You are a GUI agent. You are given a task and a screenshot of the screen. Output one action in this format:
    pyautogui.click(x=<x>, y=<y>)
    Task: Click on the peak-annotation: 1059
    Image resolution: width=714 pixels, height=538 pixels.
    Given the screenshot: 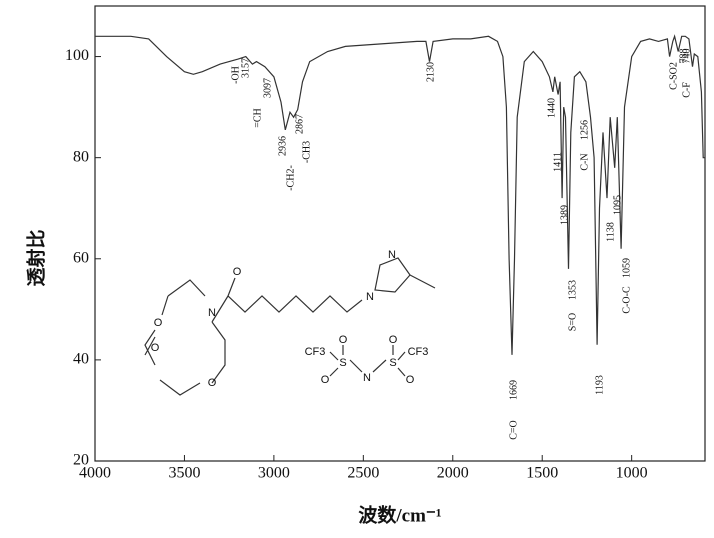 What is the action you would take?
    pyautogui.click(x=626, y=268)
    